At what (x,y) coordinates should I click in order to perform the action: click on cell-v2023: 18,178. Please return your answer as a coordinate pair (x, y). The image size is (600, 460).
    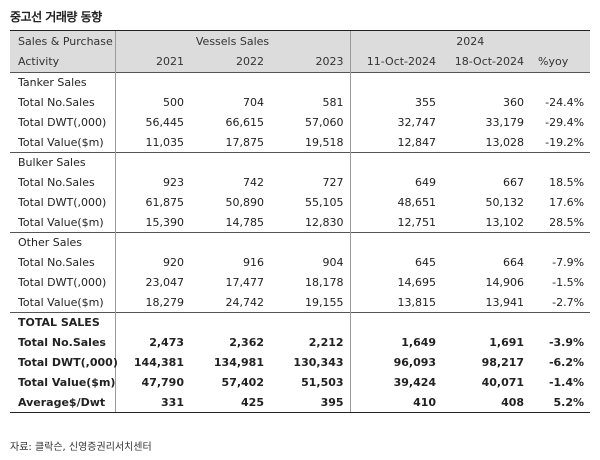
    Looking at the image, I should click on (324, 282).